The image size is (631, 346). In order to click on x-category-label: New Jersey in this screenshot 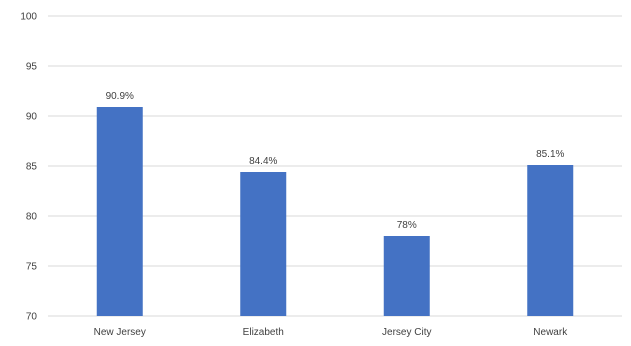, I will do `click(120, 332)`.